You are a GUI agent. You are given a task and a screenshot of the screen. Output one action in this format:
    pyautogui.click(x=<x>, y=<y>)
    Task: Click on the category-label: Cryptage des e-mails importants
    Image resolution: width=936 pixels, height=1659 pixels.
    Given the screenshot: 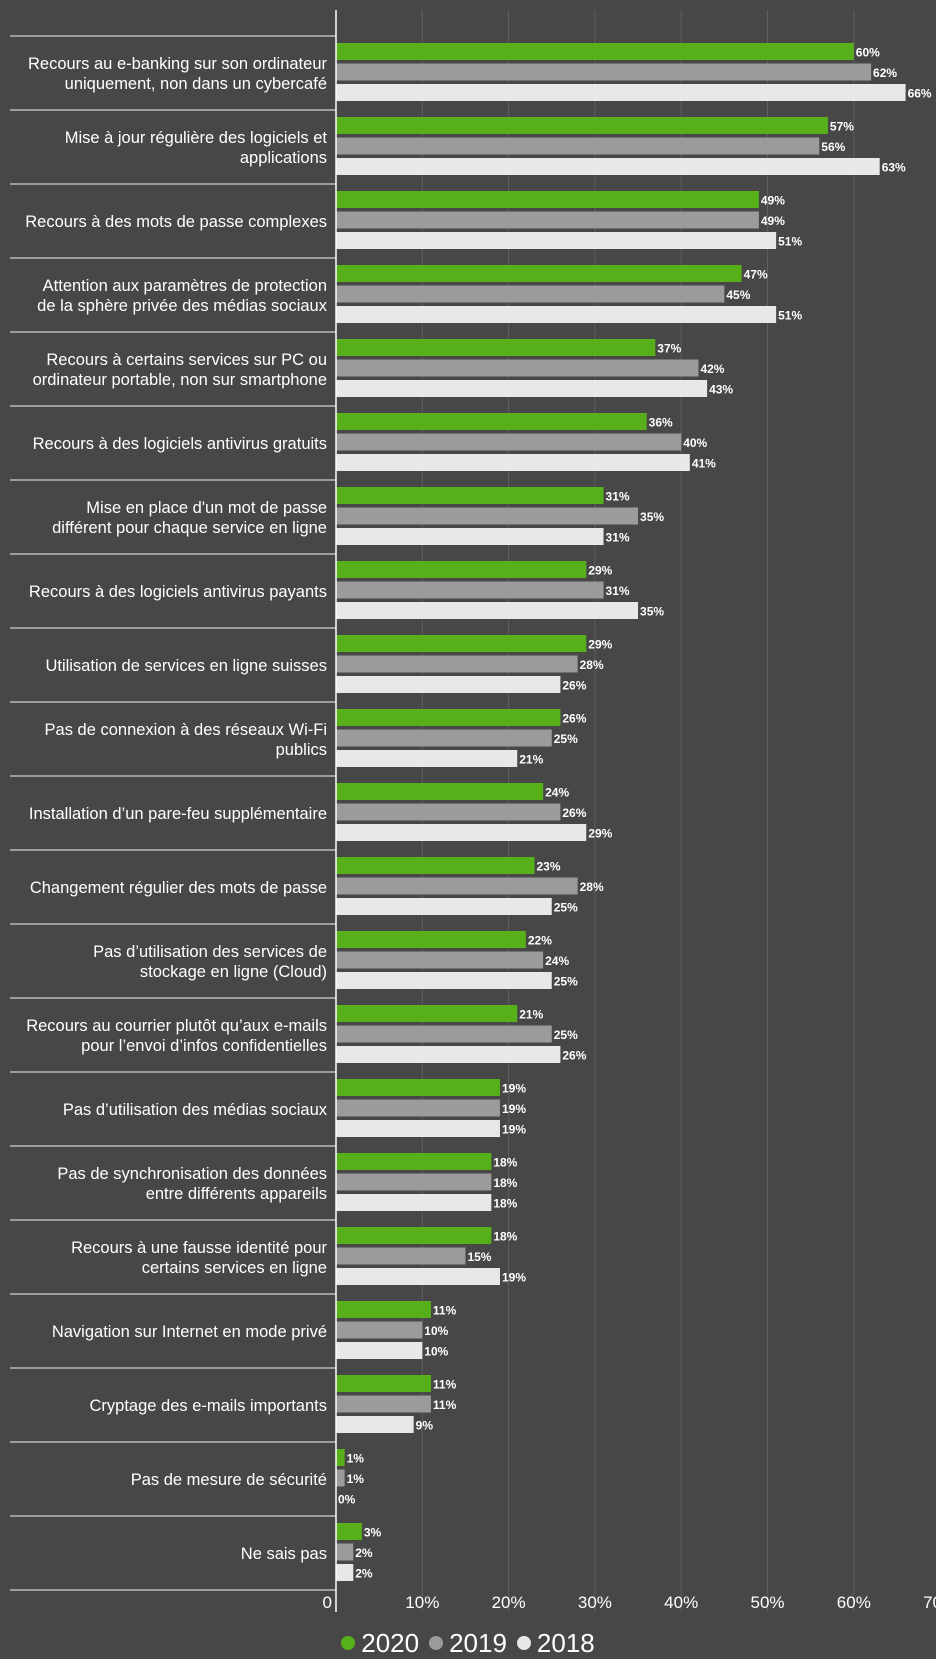 What is the action you would take?
    pyautogui.click(x=208, y=1406)
    